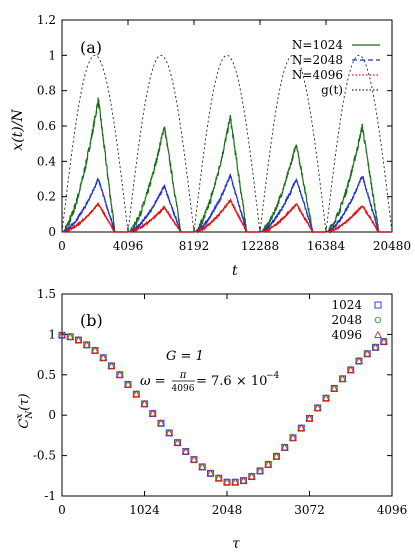 This screenshot has width=415, height=554. Describe the element at coordinates (346, 320) in the screenshot. I see `legend-b-label: 2048` at that location.